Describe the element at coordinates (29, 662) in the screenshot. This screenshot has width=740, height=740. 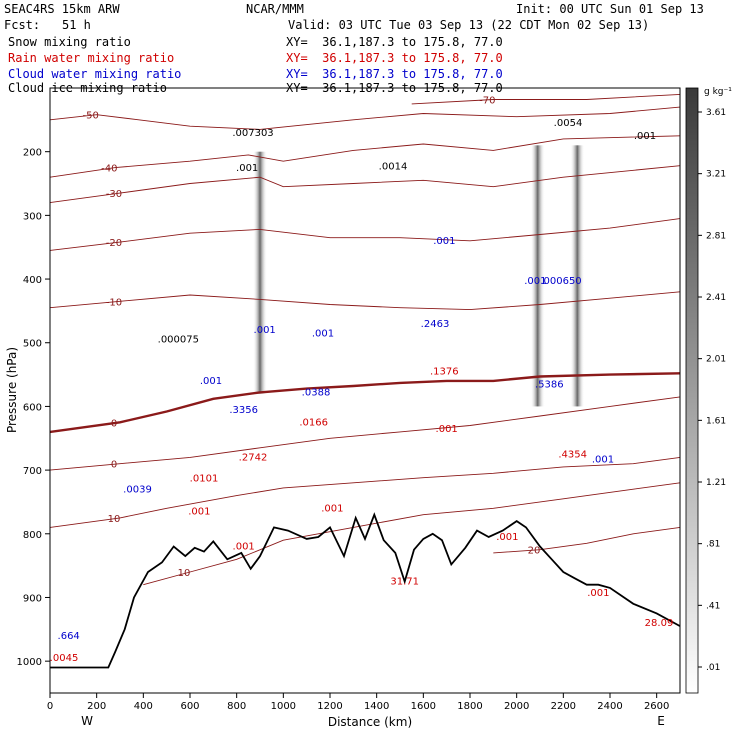
I see `y-tick-label-8: 1000` at that location.